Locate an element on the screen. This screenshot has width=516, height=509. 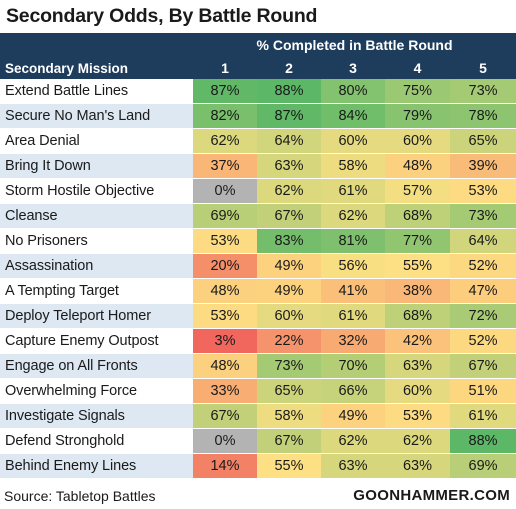
mission-name: Engage on All Fronts is located at coordinates (96, 366).